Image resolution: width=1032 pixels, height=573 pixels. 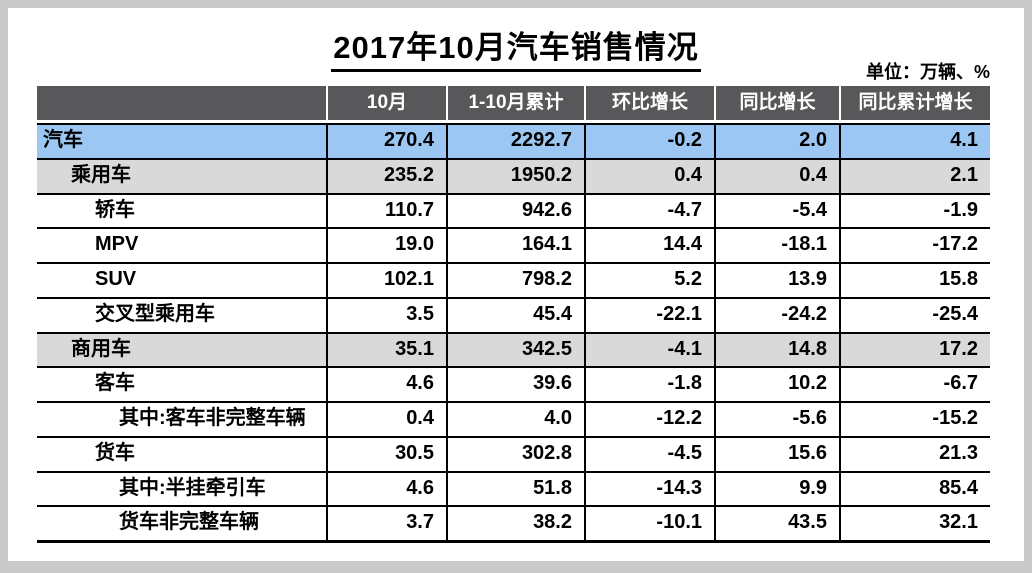 I want to click on value-cell: 4.1, so click(x=914, y=141).